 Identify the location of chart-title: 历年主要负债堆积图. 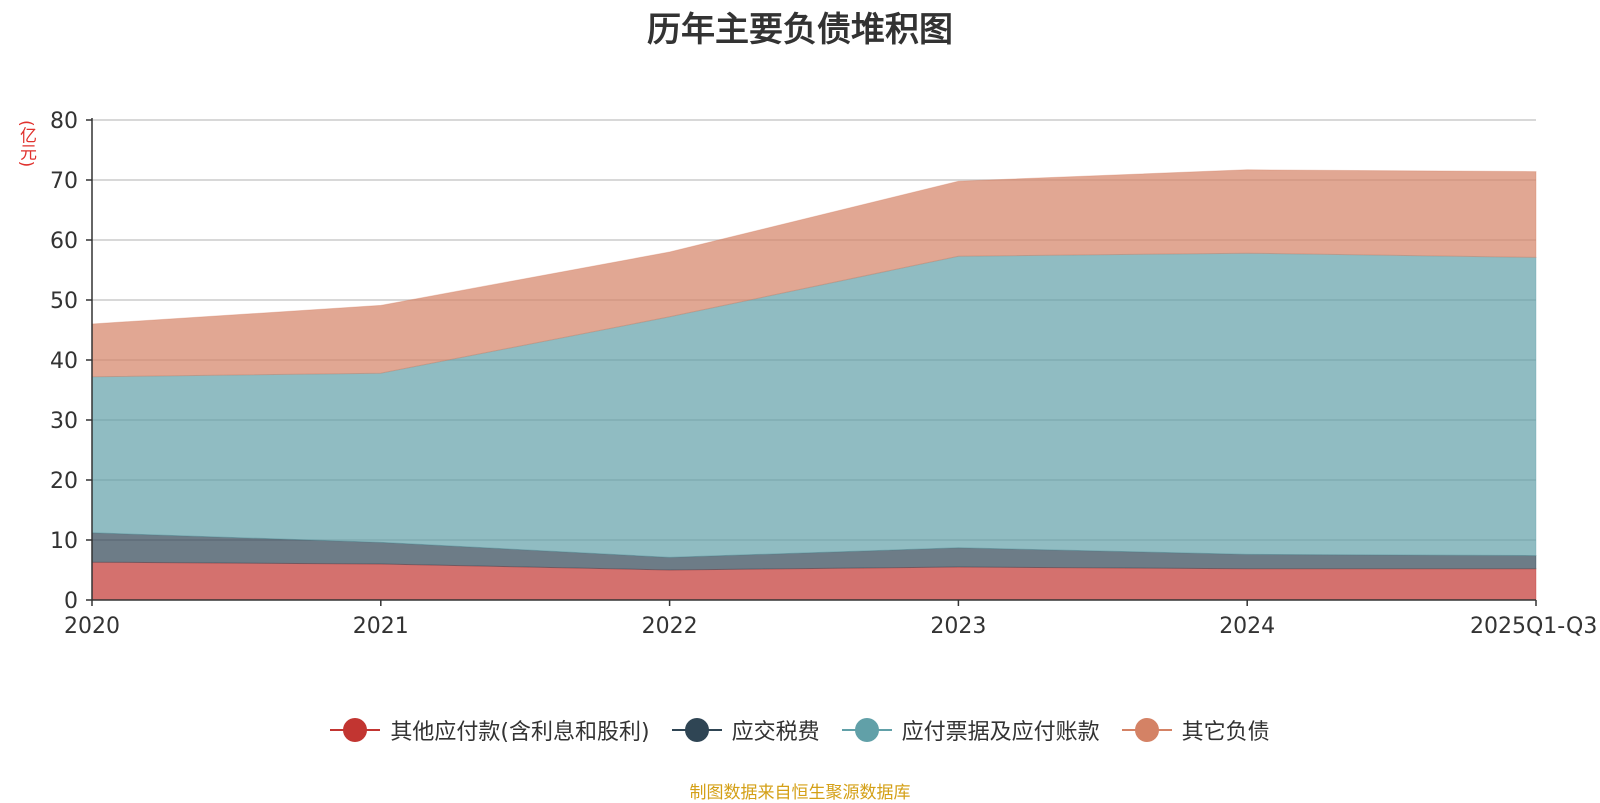
(800, 30).